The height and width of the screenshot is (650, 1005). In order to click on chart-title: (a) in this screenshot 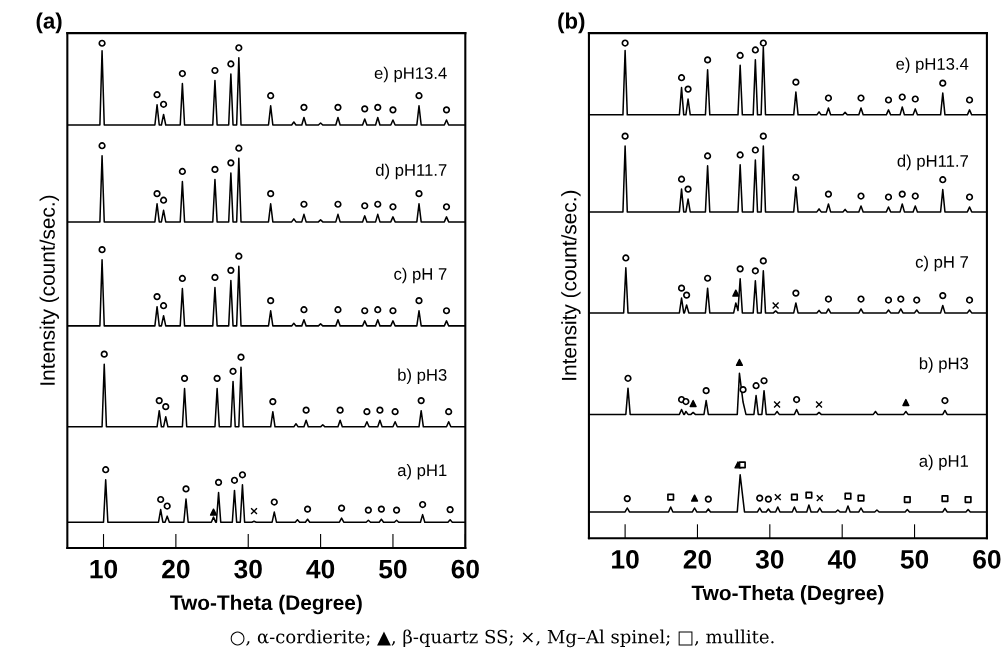, I will do `click(49, 23)`.